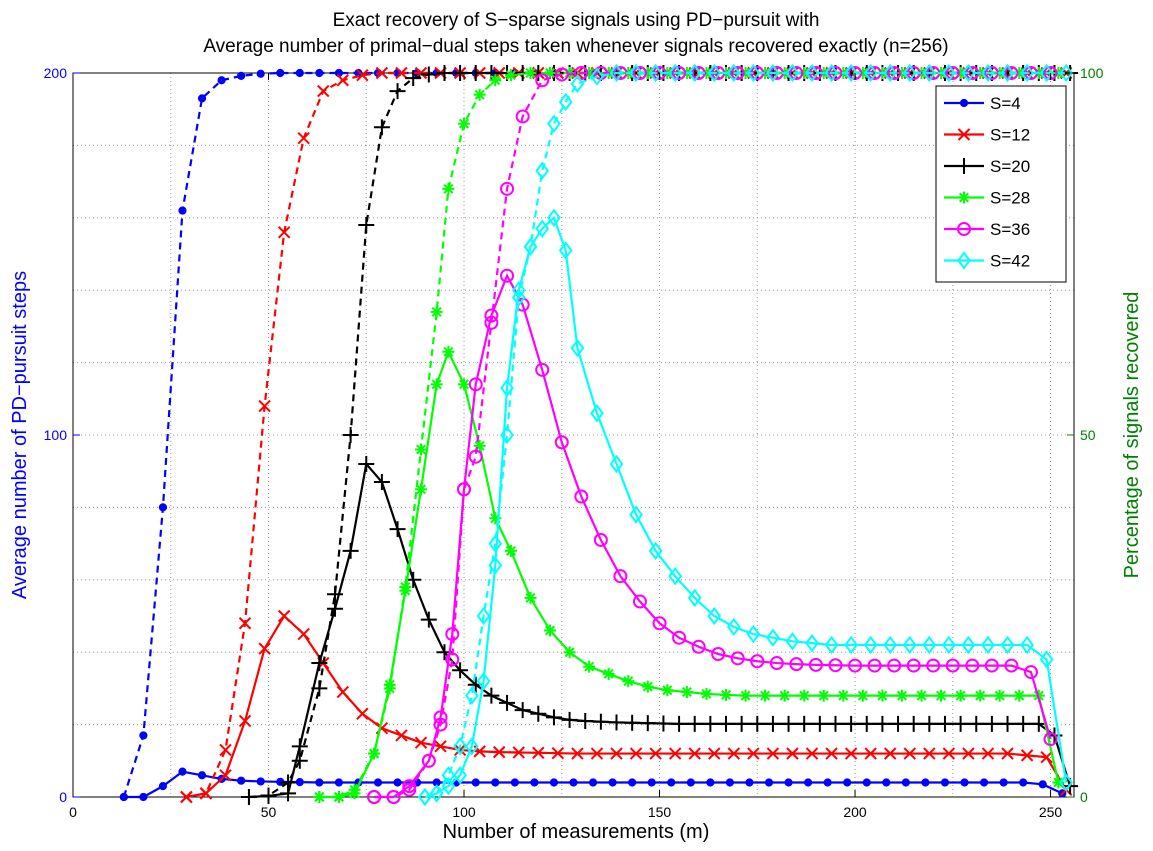  What do you see at coordinates (63, 797) in the screenshot?
I see `y-left-tick-label: 0` at bounding box center [63, 797].